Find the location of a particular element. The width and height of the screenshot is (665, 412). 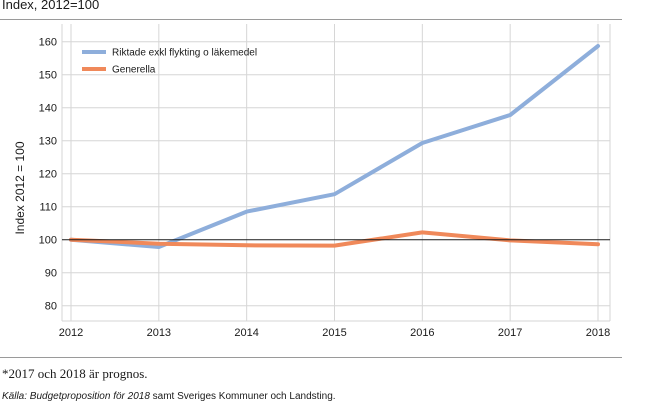

y-tick-label-90: 90 is located at coordinates (51, 274).